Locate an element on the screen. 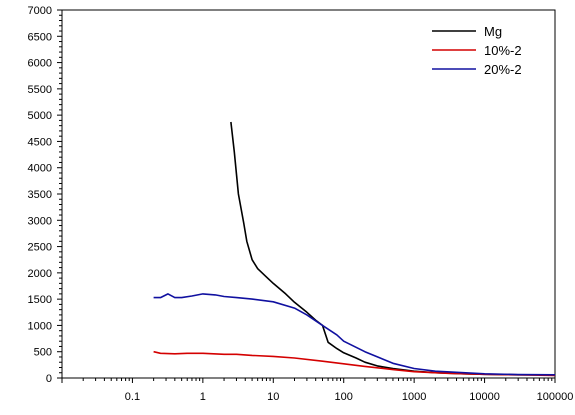 The image size is (575, 415). legend-label-3: 20%-2 is located at coordinates (503, 69).